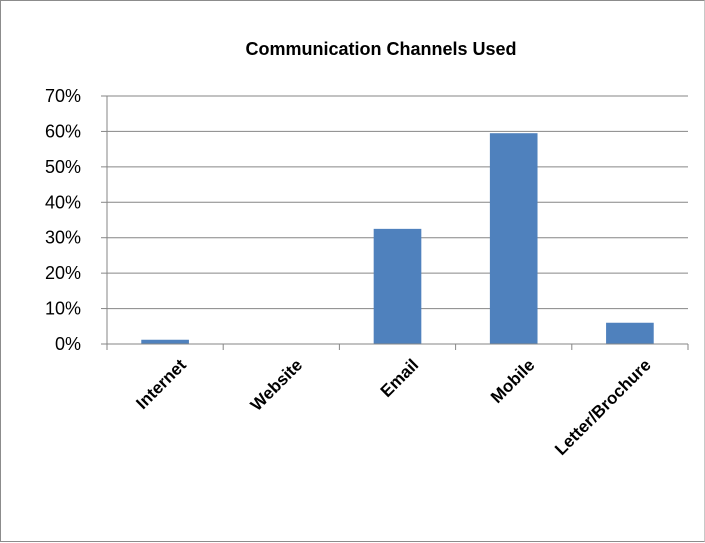 Image resolution: width=705 pixels, height=543 pixels. What do you see at coordinates (165, 341) in the screenshot?
I see `bar-internet` at bounding box center [165, 341].